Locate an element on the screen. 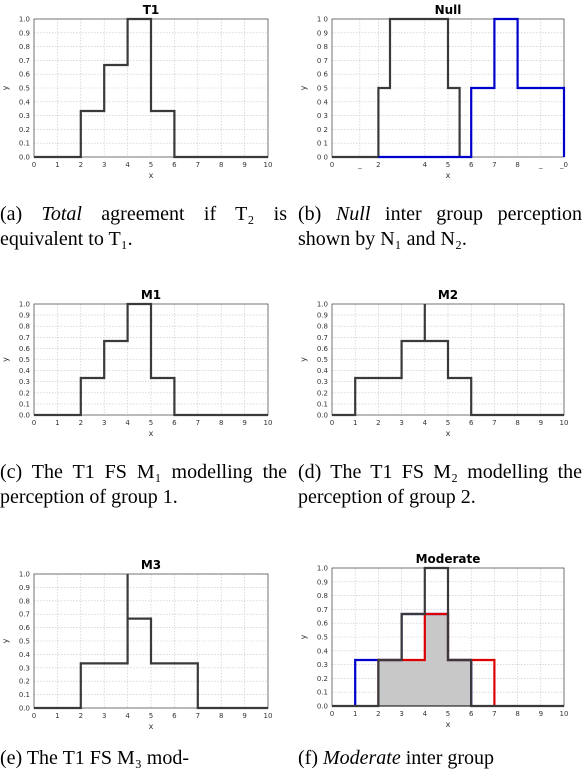 The width and height of the screenshot is (582, 771). chart-title: M2 is located at coordinates (448, 295).